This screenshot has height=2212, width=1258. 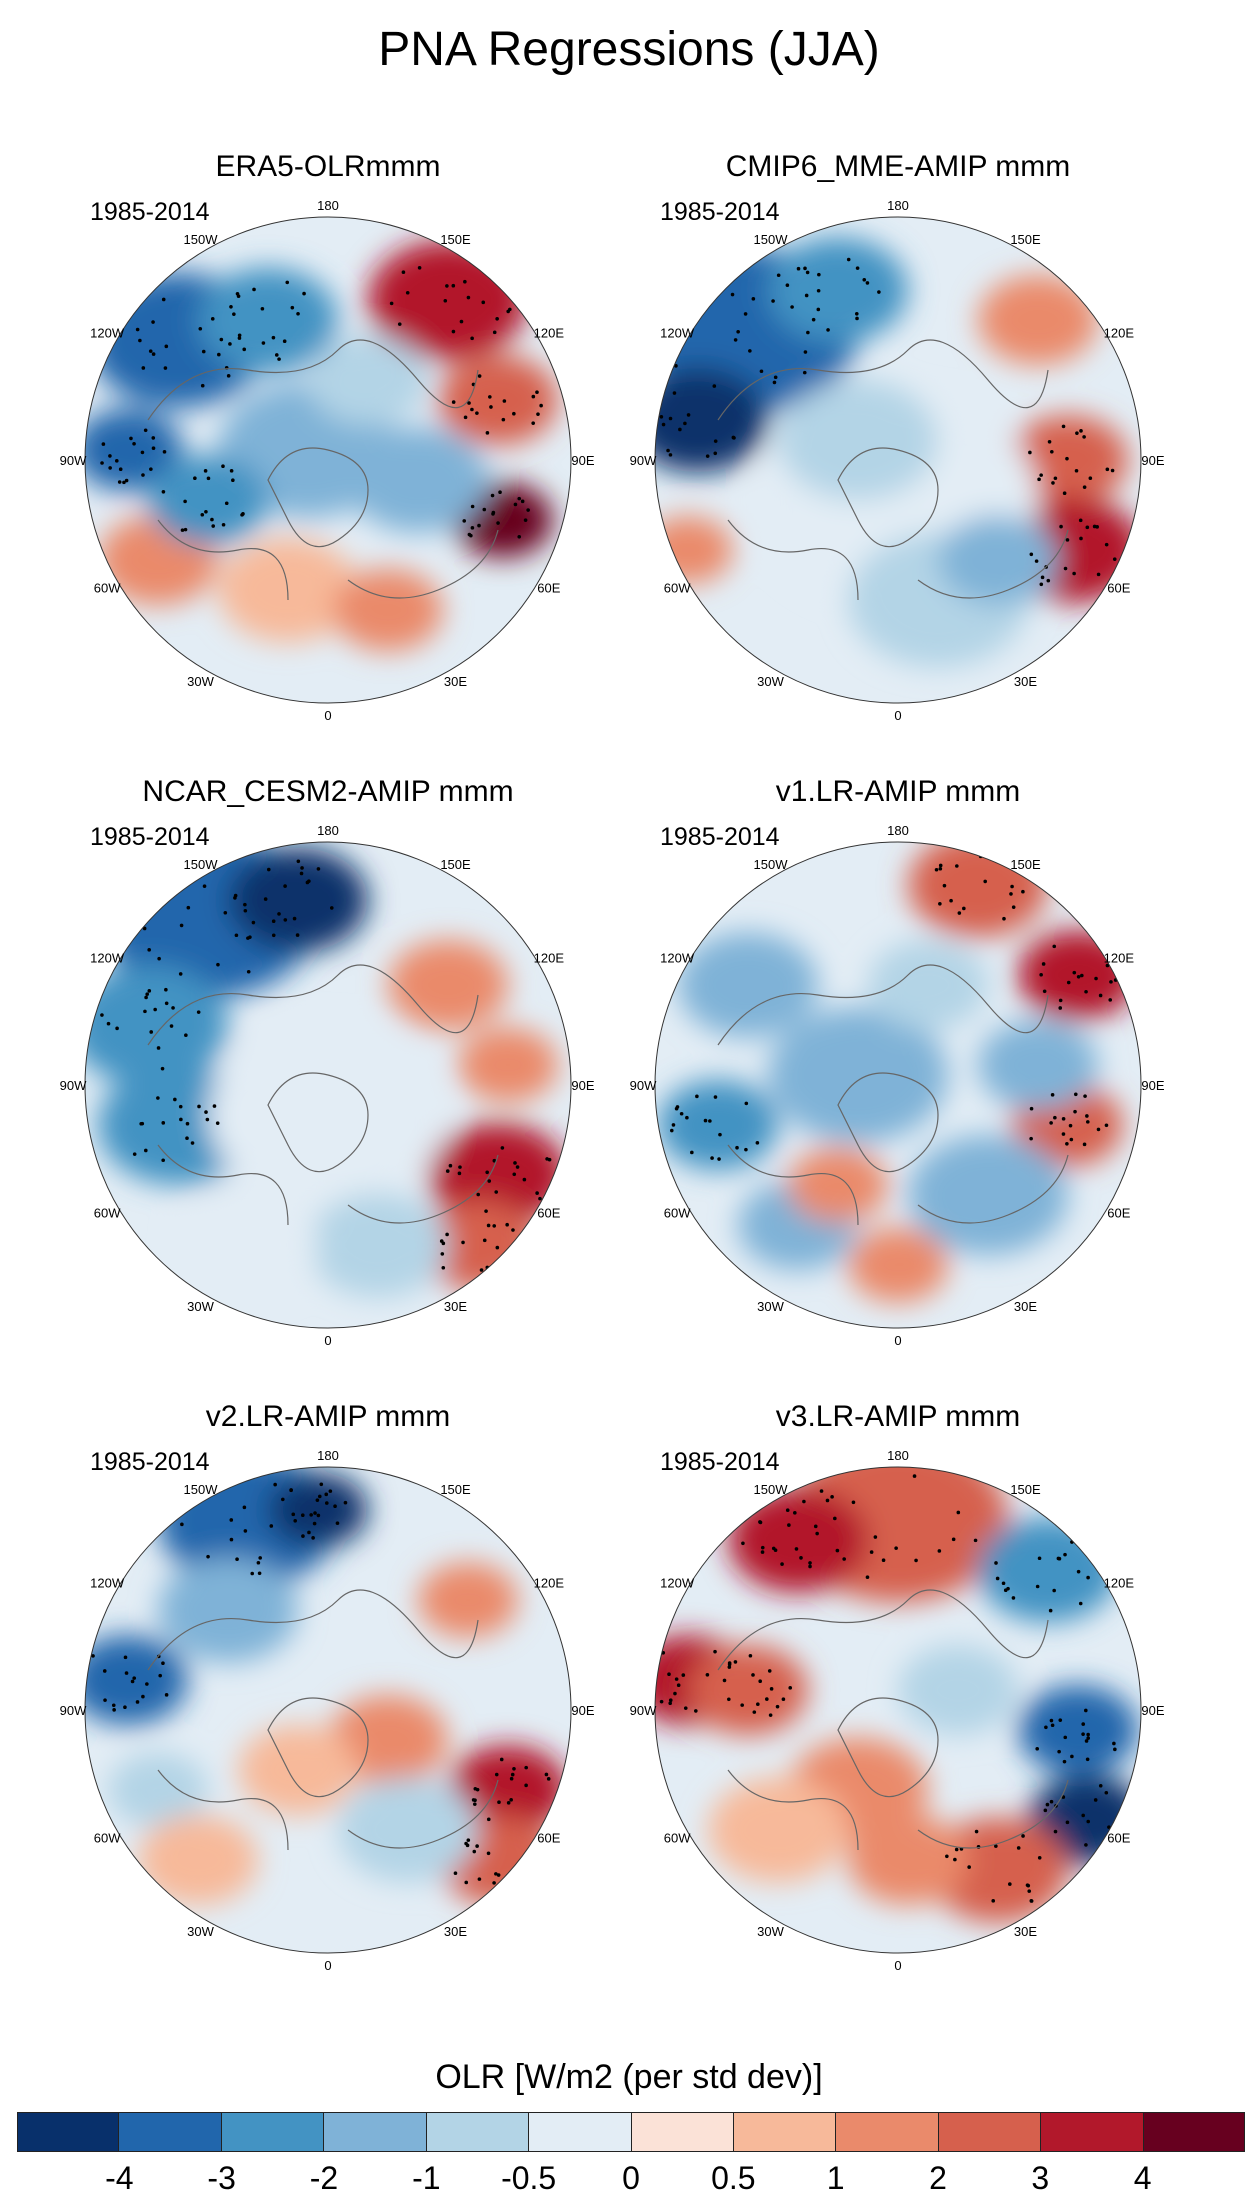 I want to click on longitude-label: 180, so click(x=898, y=205).